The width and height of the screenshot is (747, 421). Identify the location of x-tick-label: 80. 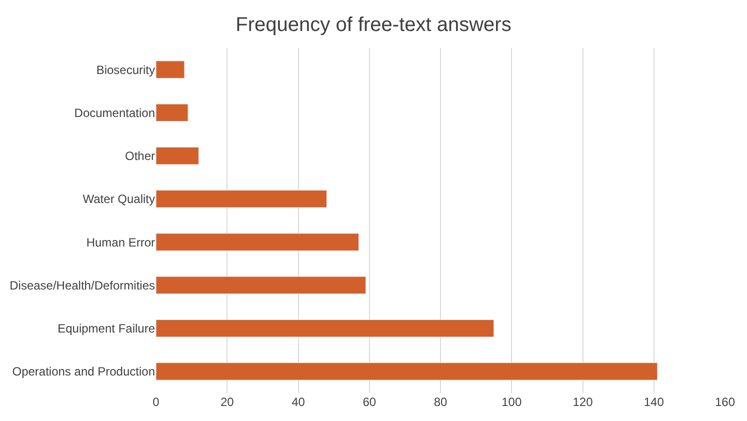
(441, 402).